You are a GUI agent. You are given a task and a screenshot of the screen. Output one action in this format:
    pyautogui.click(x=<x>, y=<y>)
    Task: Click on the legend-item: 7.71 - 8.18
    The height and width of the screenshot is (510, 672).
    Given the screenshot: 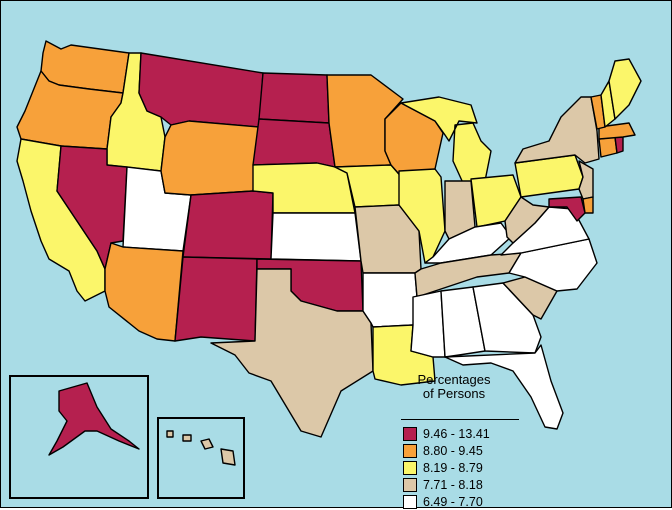 What is the action you would take?
    pyautogui.click(x=446, y=484)
    